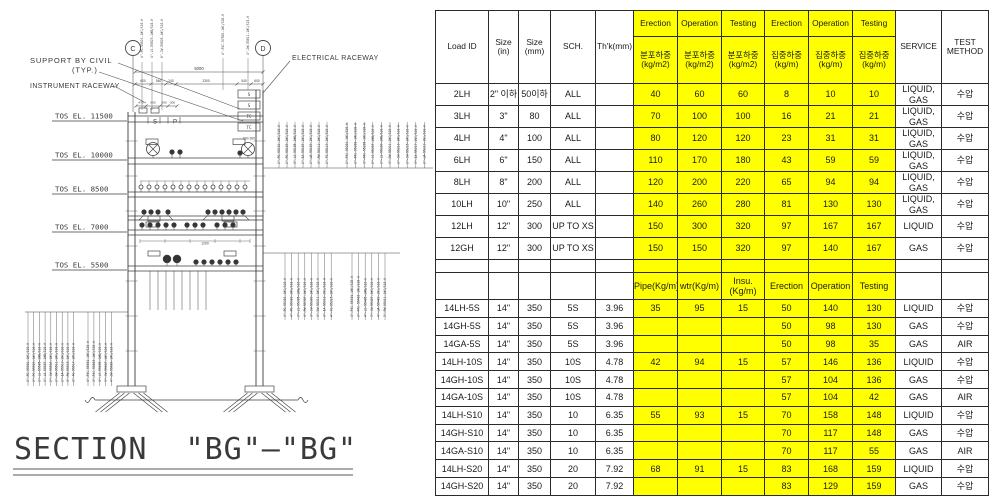 This screenshot has height=497, width=1000. Describe the element at coordinates (132, 48) in the screenshot. I see `grid-bubble-c-label: C` at that location.